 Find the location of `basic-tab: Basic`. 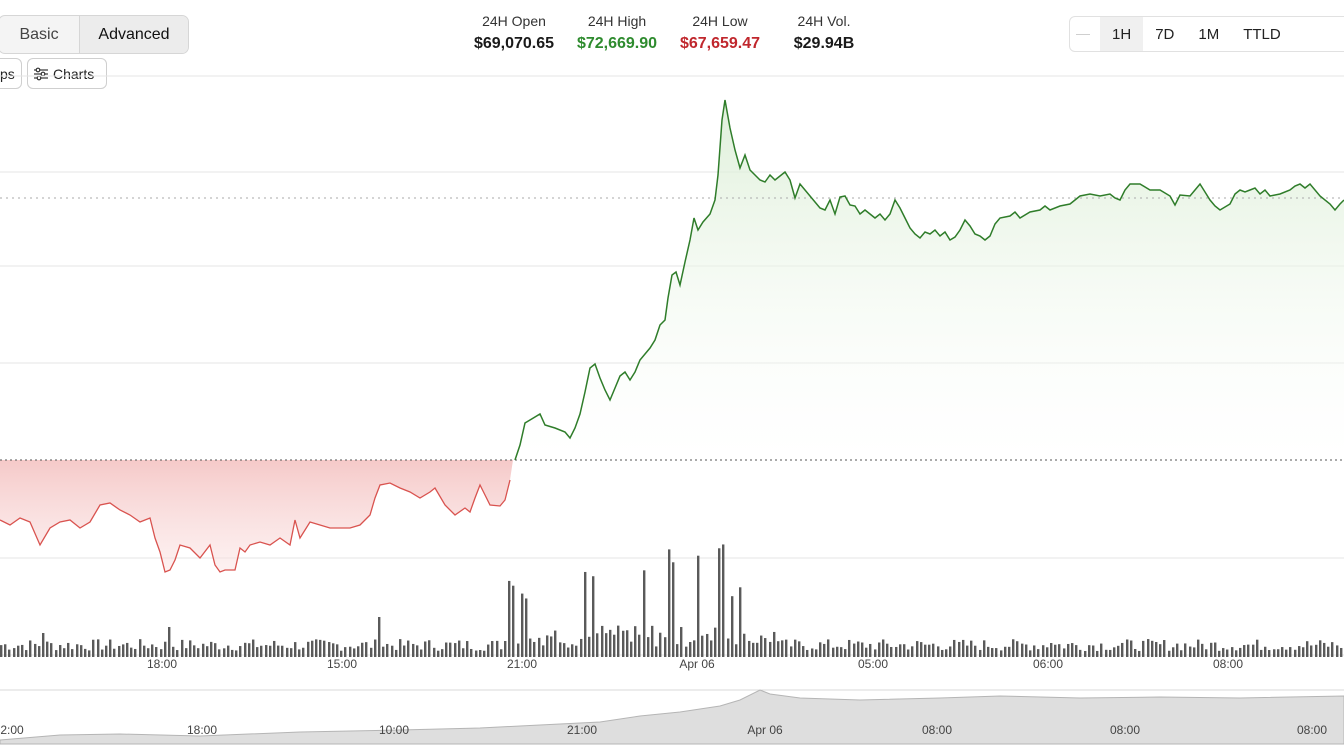

basic-tab: Basic is located at coordinates (39, 34).